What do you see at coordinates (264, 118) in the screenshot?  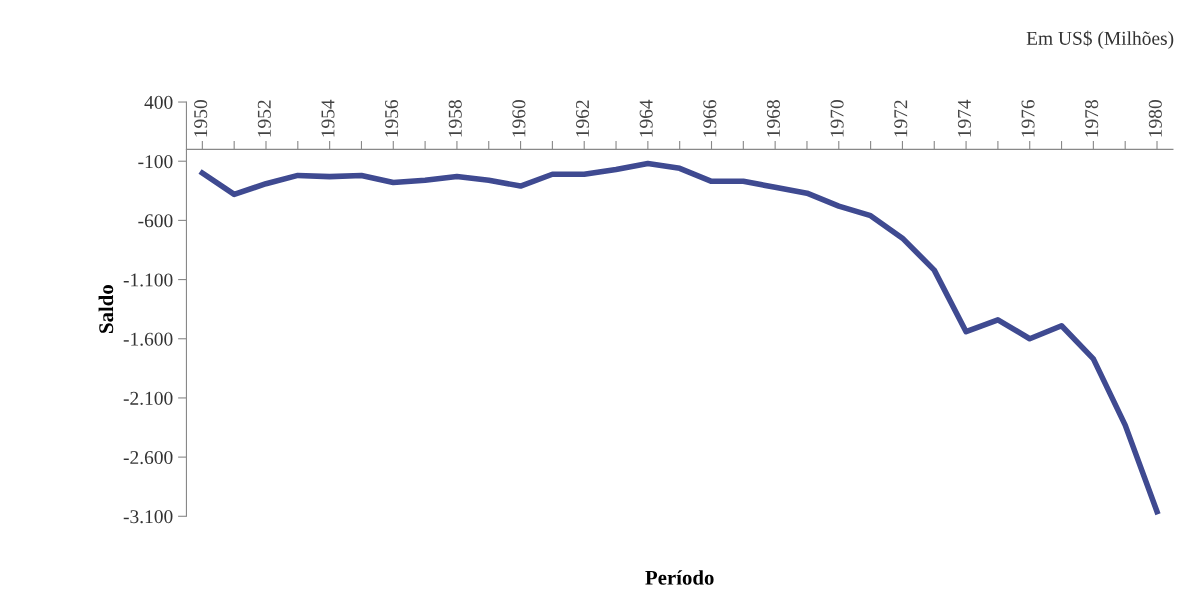 I see `x-tick-label: 1952` at bounding box center [264, 118].